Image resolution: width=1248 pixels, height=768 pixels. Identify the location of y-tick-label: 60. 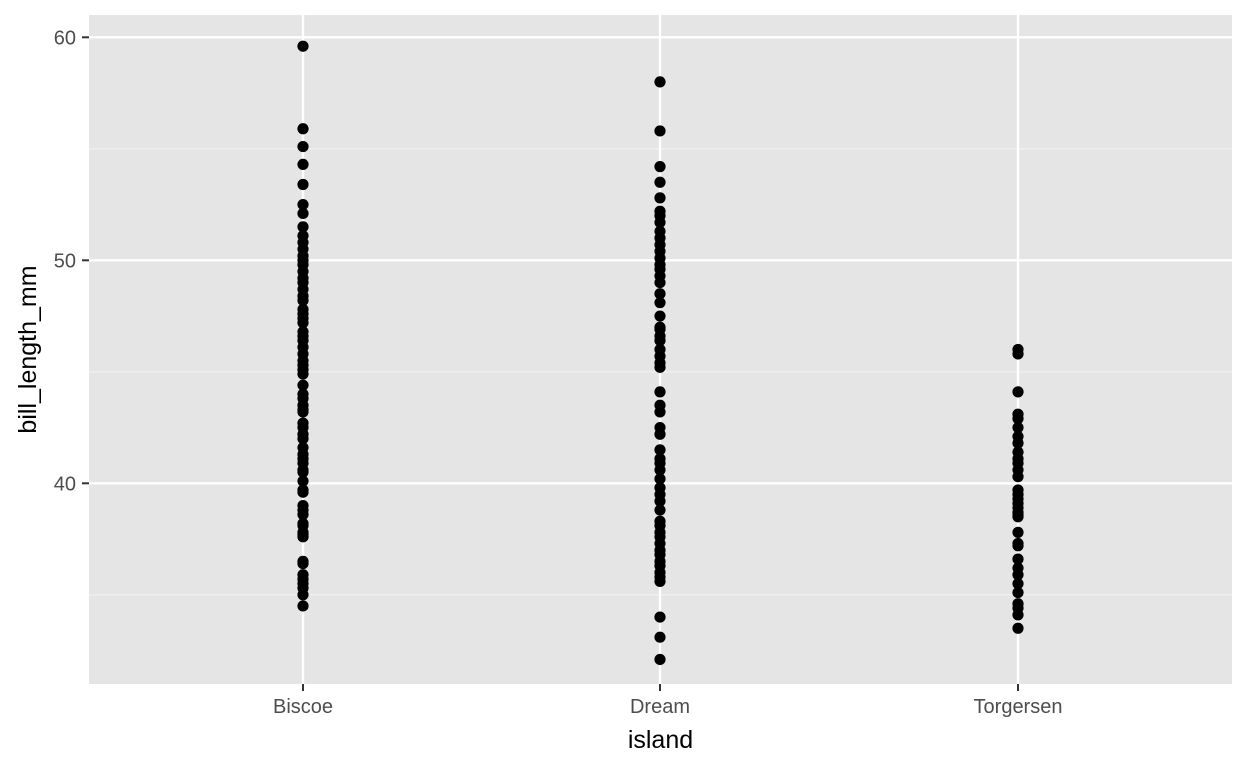
(65, 38).